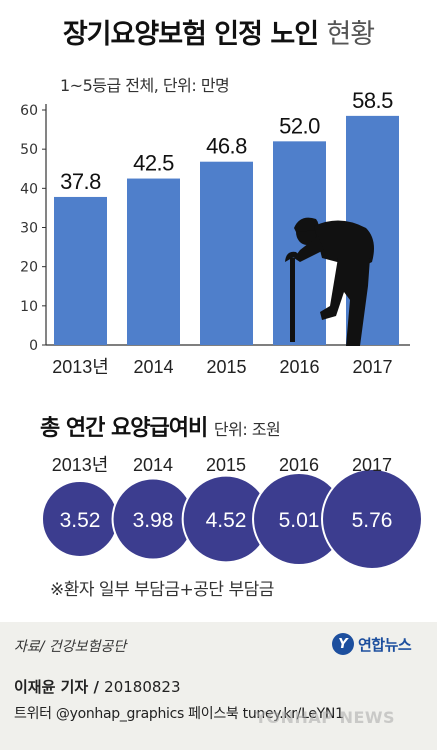  Describe the element at coordinates (29, 189) in the screenshot. I see `y-tick-label: 40` at that location.